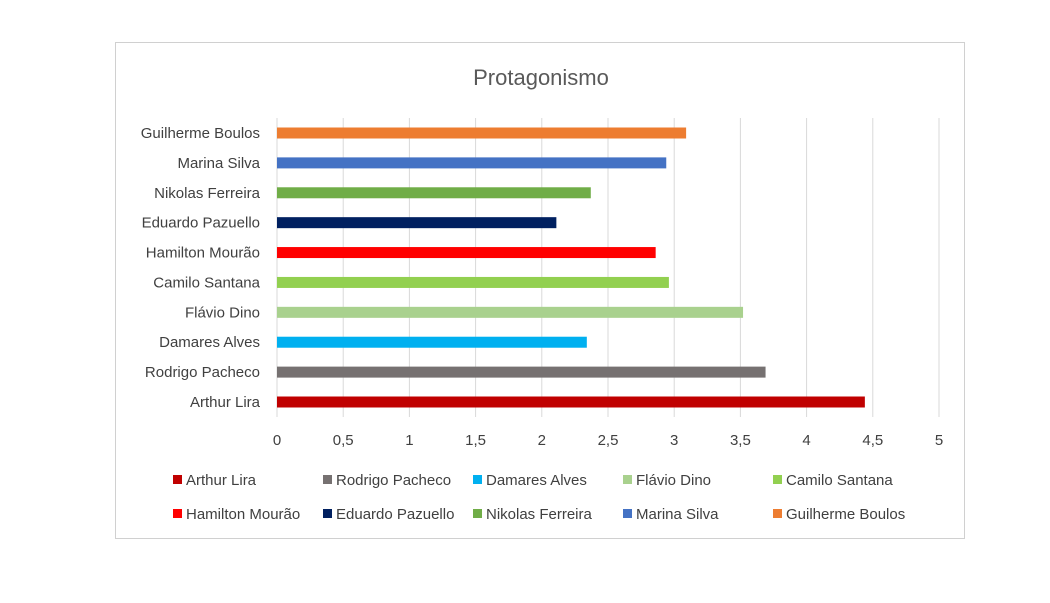 This screenshot has height=603, width=1050. What do you see at coordinates (225, 402) in the screenshot?
I see `category-label: Arthur Lira` at bounding box center [225, 402].